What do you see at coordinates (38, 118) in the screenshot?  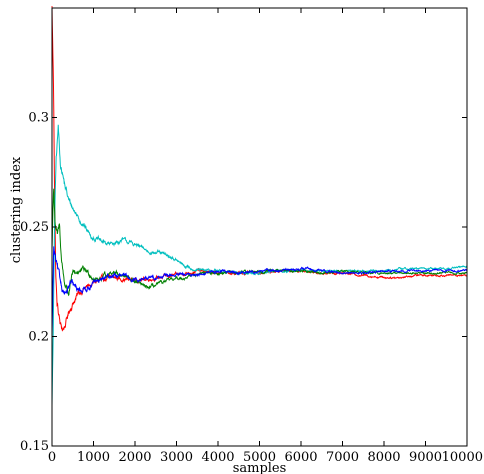 I see `y-tick-label: 0.3` at bounding box center [38, 118].